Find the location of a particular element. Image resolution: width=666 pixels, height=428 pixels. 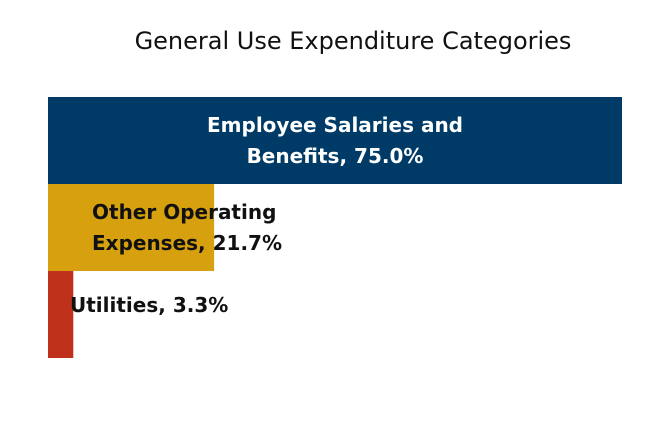

bar-utilities is located at coordinates (61, 314).